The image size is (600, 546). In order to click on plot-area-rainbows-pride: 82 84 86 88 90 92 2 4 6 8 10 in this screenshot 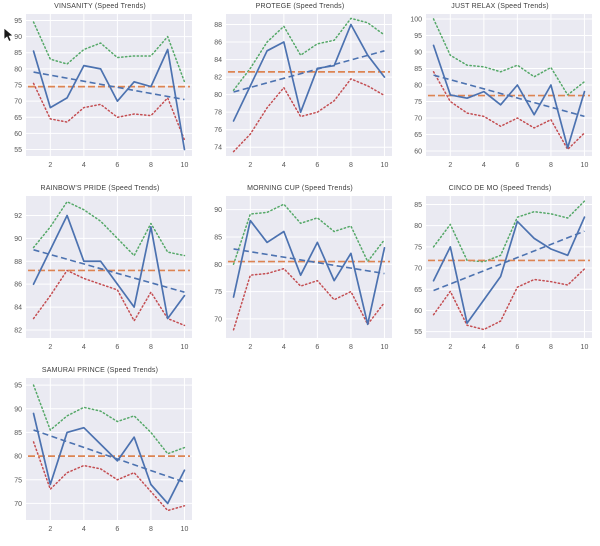, I will do `click(103, 273)`.